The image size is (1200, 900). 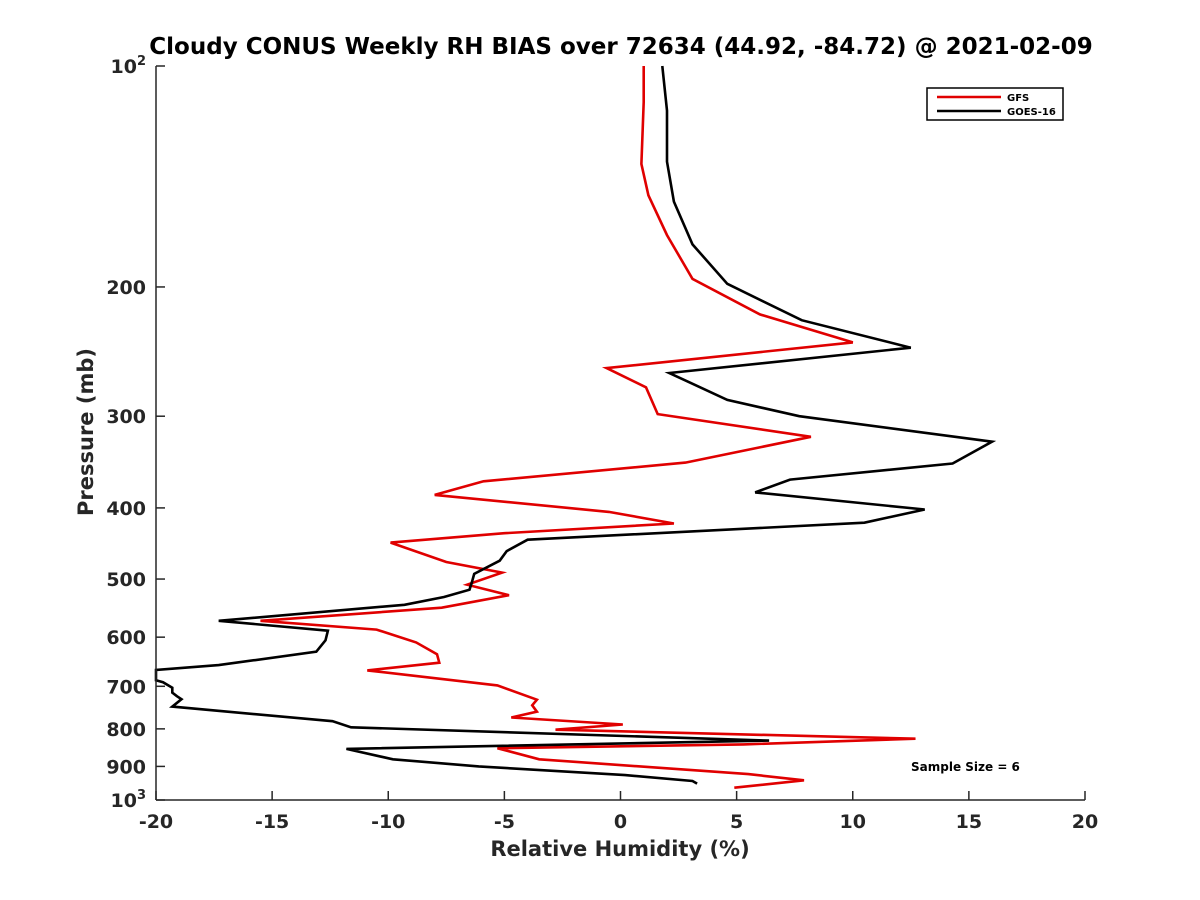 I want to click on x-axis-label: Relative Humidity (%), so click(x=619, y=849).